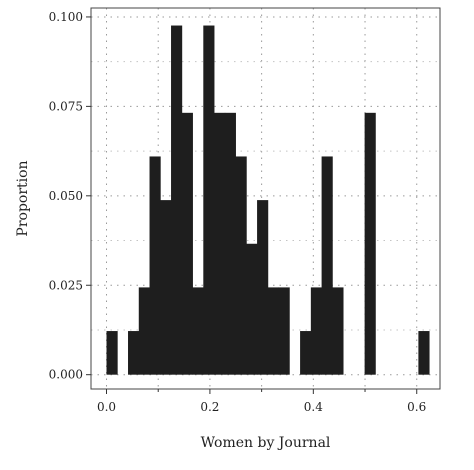  What do you see at coordinates (66, 106) in the screenshot?
I see `y-tick-label: 0.075` at bounding box center [66, 106].